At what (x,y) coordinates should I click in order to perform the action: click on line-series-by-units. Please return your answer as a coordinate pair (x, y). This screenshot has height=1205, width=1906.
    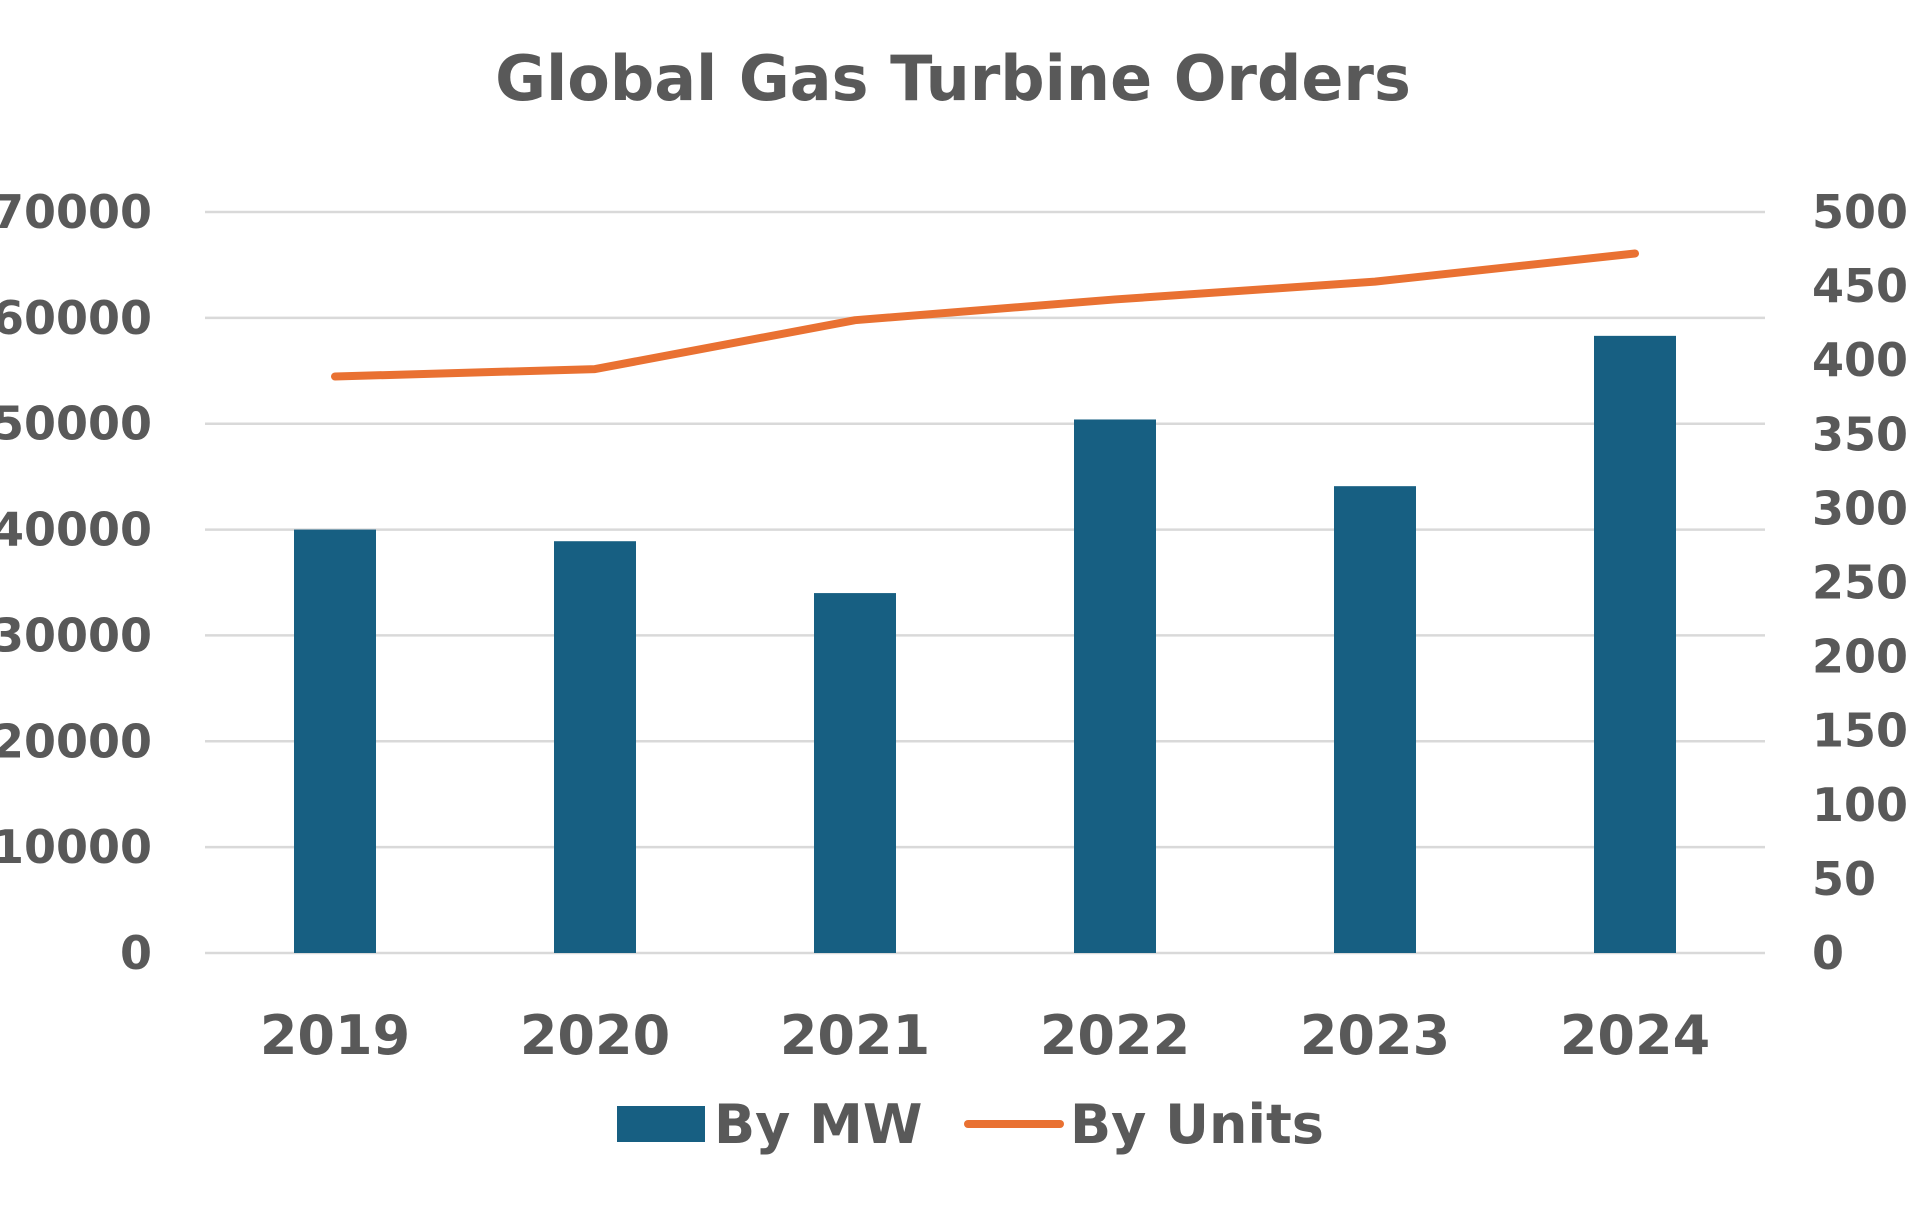
    Looking at the image, I should click on (985, 315).